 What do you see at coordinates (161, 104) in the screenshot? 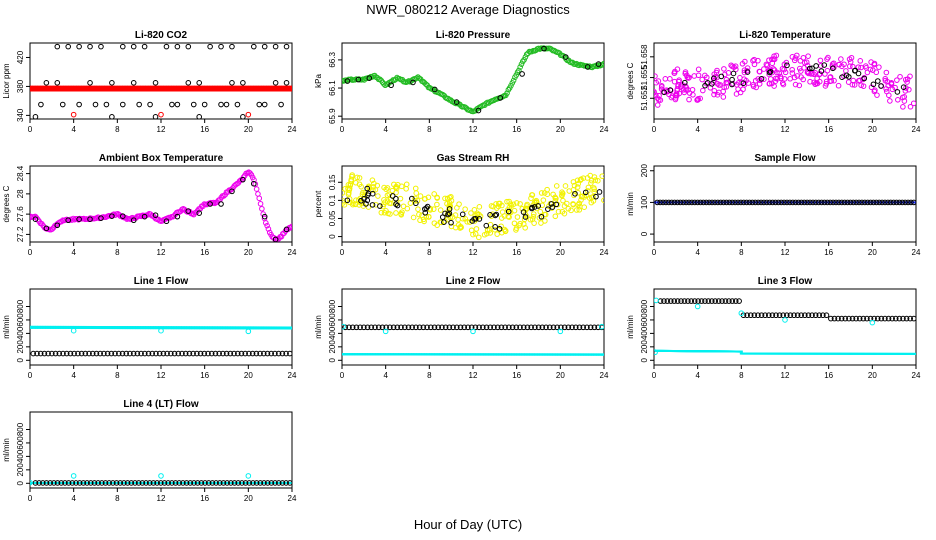
I see `series-ref3` at bounding box center [161, 104].